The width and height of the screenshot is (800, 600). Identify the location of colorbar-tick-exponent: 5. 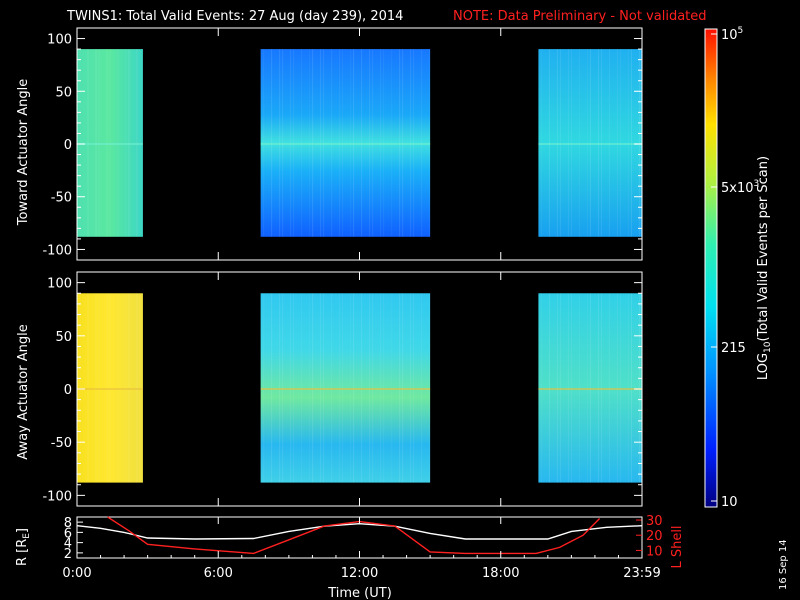
(741, 31).